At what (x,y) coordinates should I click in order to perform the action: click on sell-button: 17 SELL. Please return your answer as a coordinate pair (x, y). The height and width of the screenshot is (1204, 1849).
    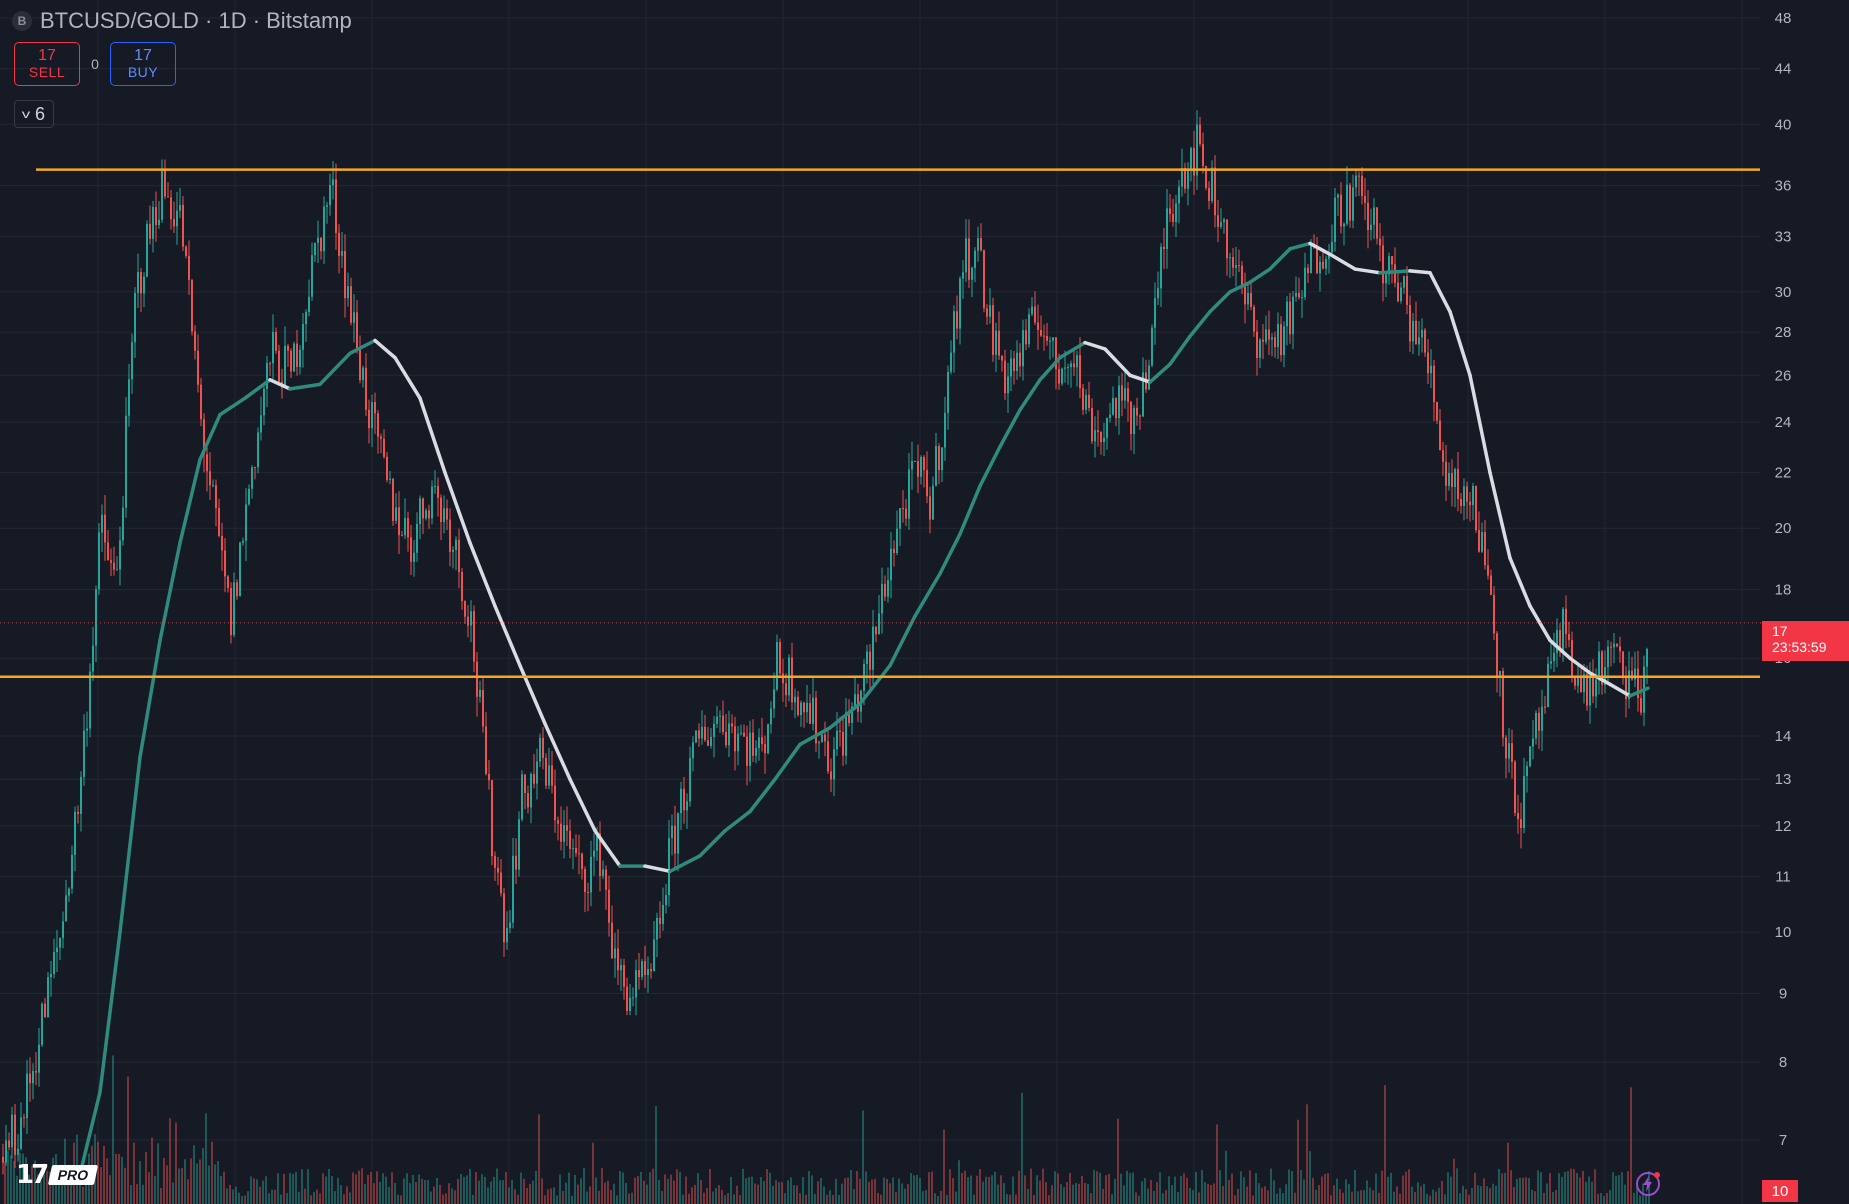
    Looking at the image, I should click on (47, 64).